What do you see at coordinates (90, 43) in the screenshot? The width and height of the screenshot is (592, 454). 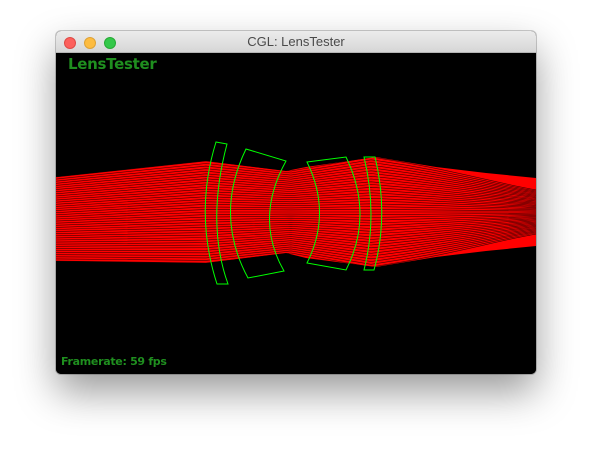 I see `minimize-icon` at bounding box center [90, 43].